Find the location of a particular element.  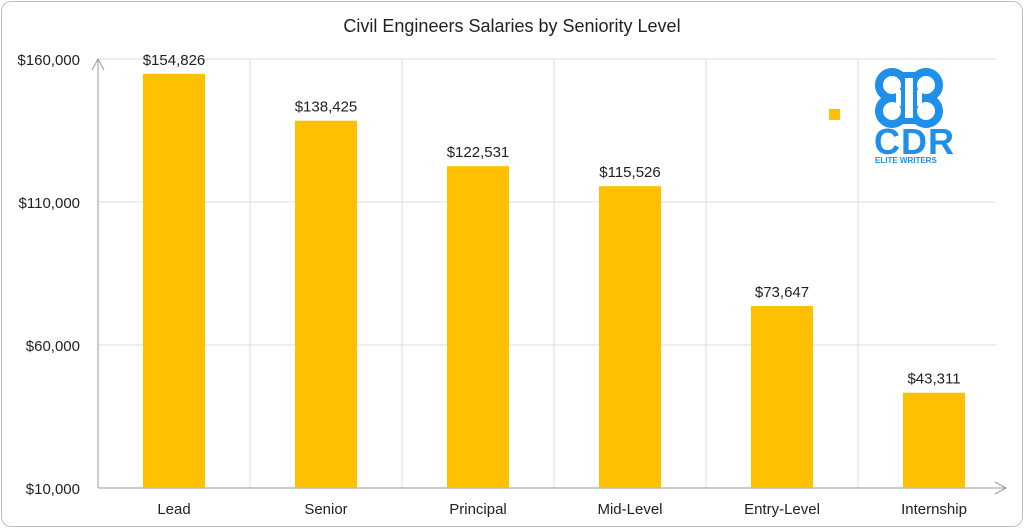

x-tick-label: Internship is located at coordinates (934, 509).